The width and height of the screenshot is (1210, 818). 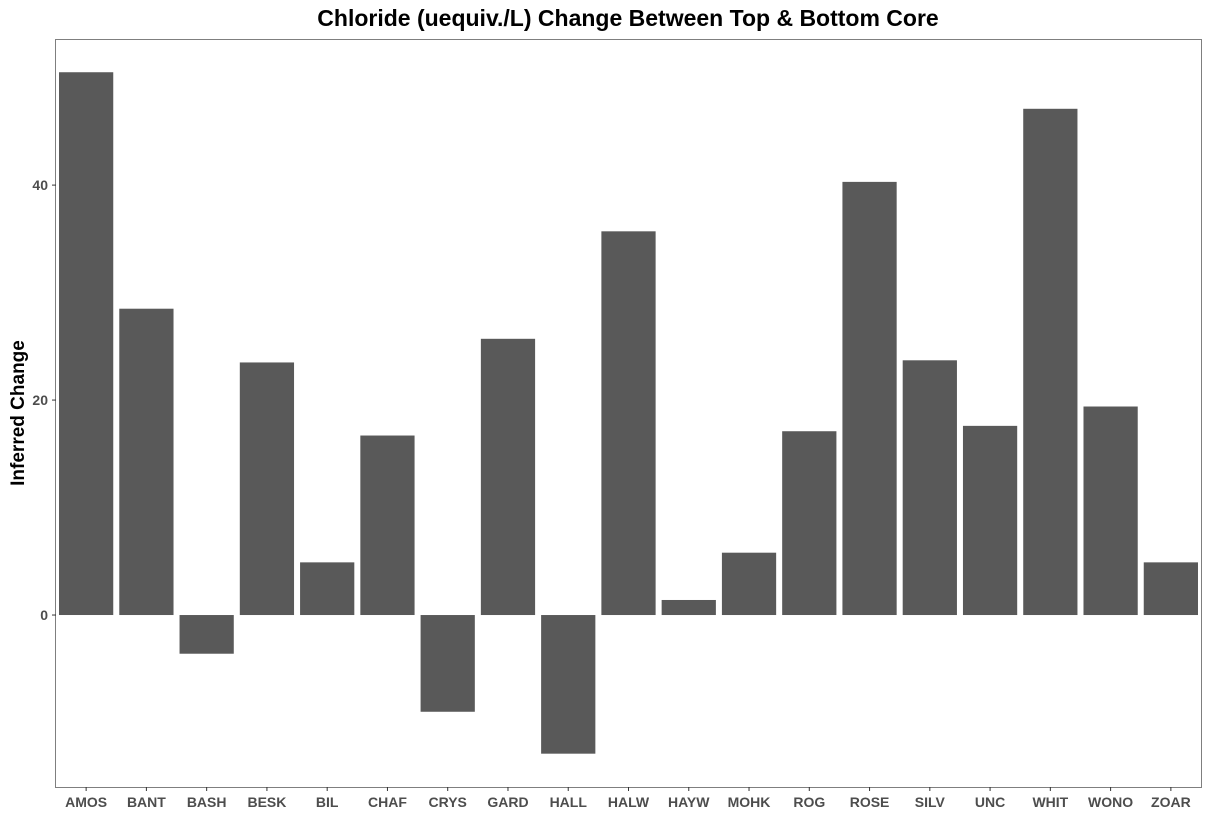 I want to click on bar-bash, so click(x=206, y=634).